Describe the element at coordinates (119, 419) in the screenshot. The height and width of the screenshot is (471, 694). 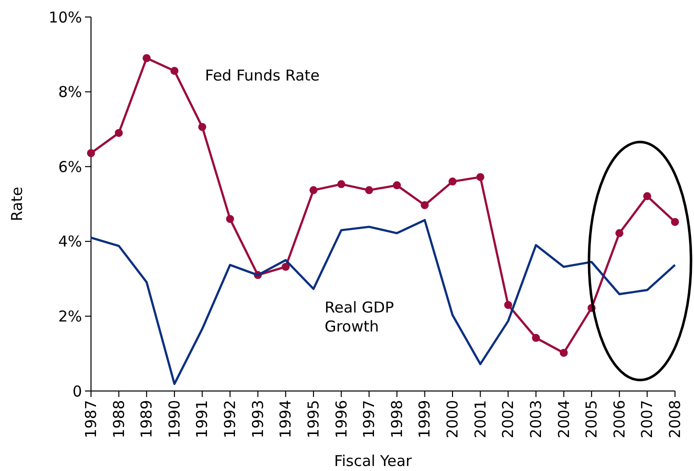
I see `x-tick-label: 1988` at that location.